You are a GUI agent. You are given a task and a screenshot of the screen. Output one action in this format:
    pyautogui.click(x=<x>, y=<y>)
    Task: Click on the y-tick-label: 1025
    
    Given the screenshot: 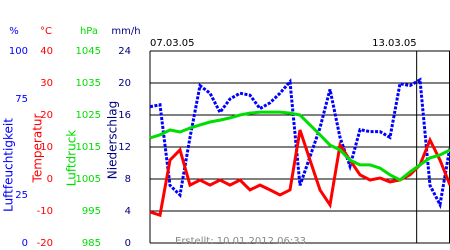 What is the action you would take?
    pyautogui.click(x=88, y=115)
    